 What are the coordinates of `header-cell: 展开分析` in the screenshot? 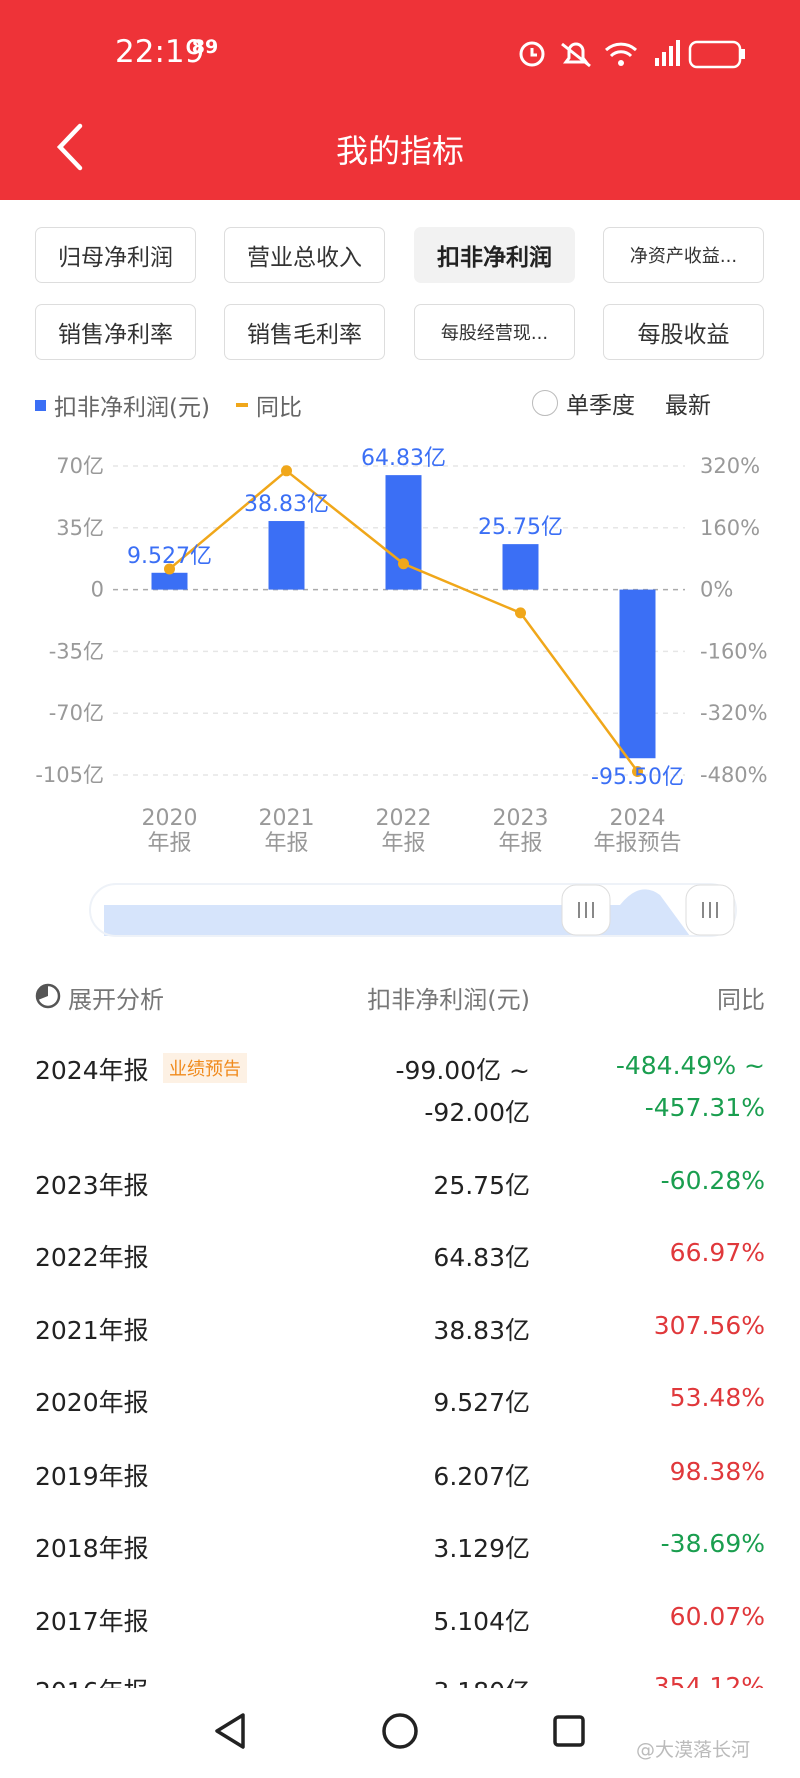 It's located at (116, 1000).